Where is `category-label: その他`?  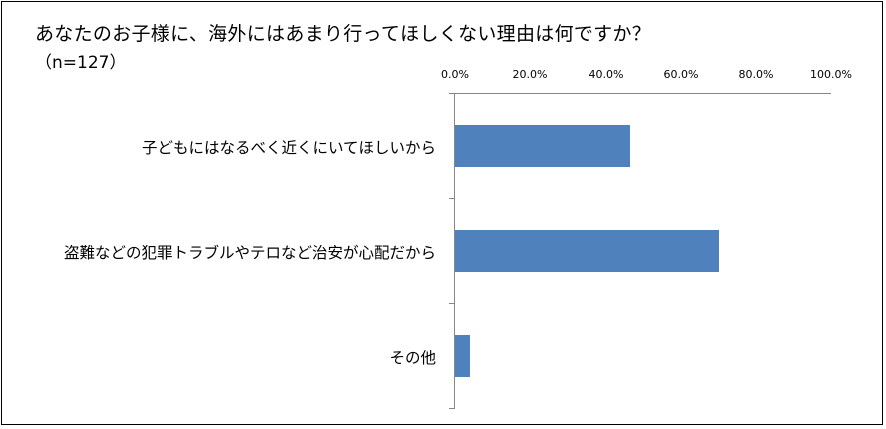 category-label: その他 is located at coordinates (412, 358).